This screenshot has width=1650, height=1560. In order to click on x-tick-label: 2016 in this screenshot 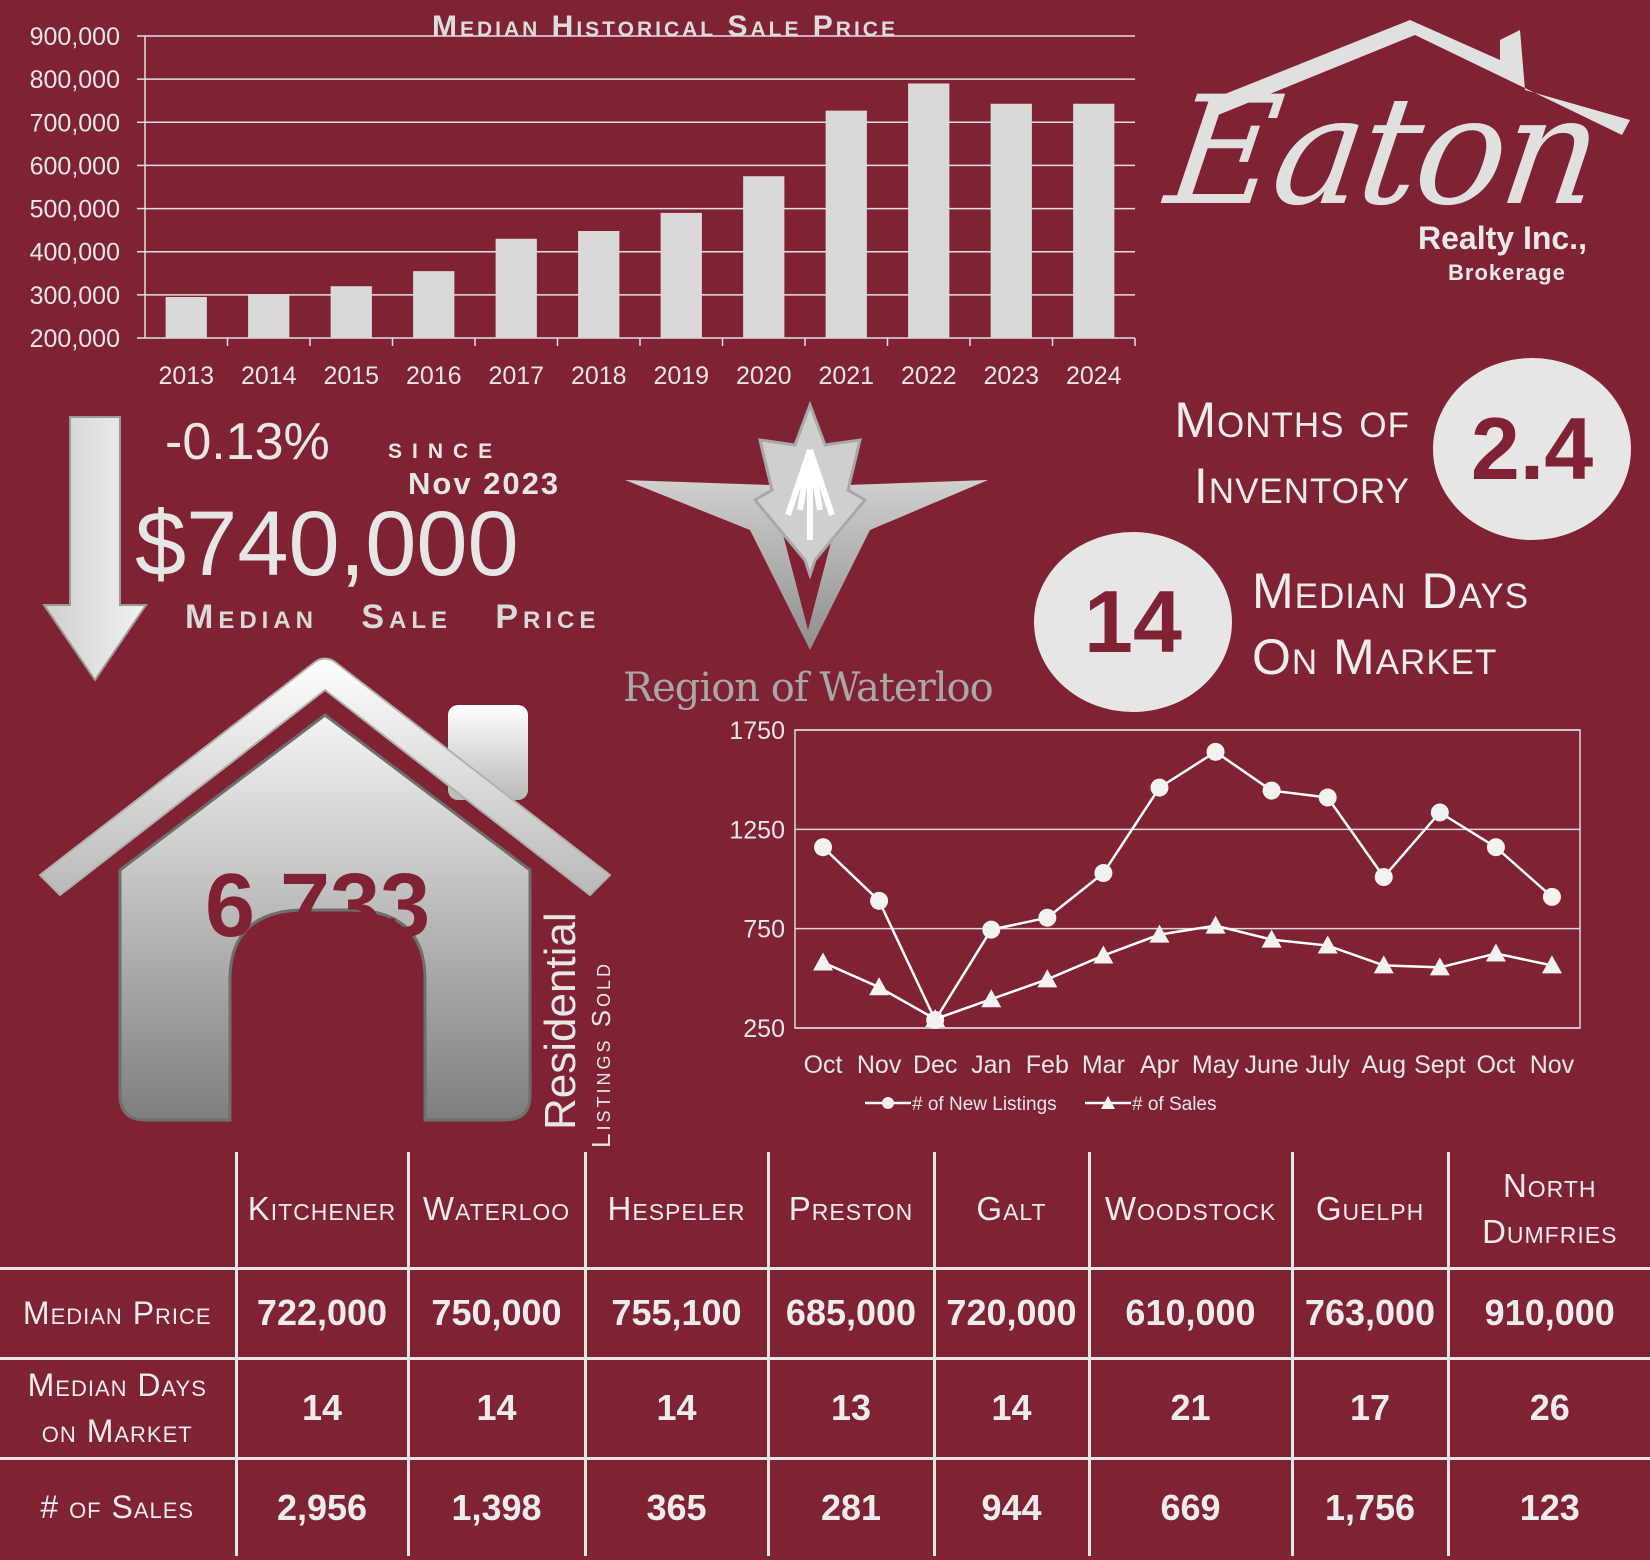, I will do `click(434, 376)`.